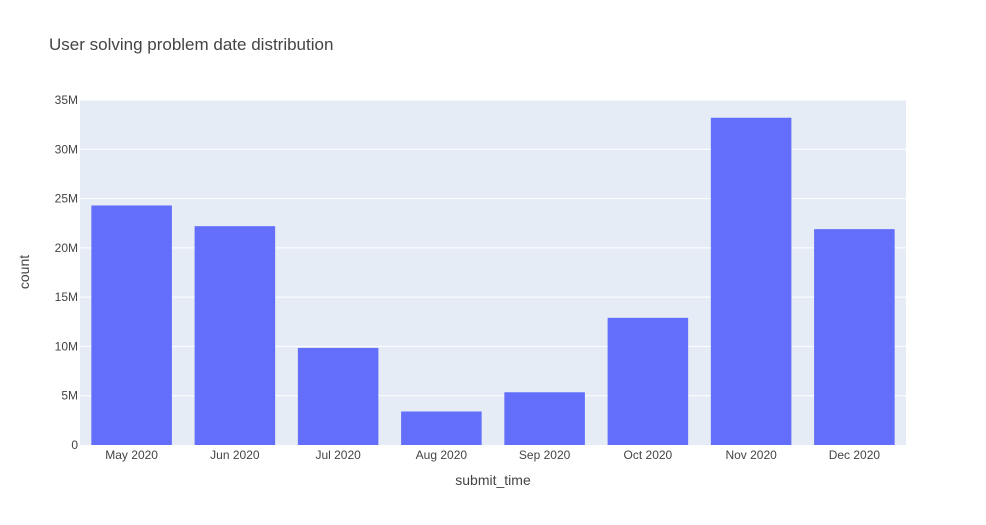  Describe the element at coordinates (131, 455) in the screenshot. I see `x-tick-label: May 2020` at that location.